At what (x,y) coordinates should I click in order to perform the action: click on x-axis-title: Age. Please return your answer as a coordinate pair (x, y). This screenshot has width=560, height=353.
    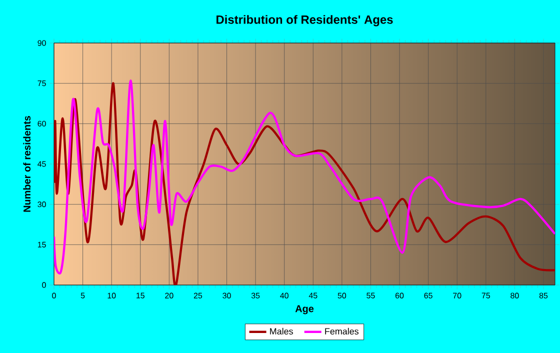
    Looking at the image, I should click on (304, 309).